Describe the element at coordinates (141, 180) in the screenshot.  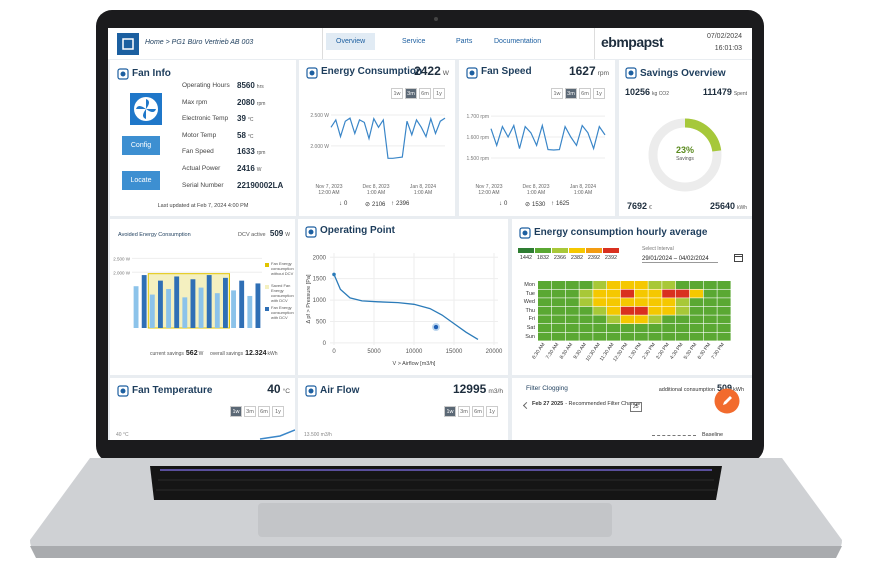
I see `action-button: Locate` at that location.